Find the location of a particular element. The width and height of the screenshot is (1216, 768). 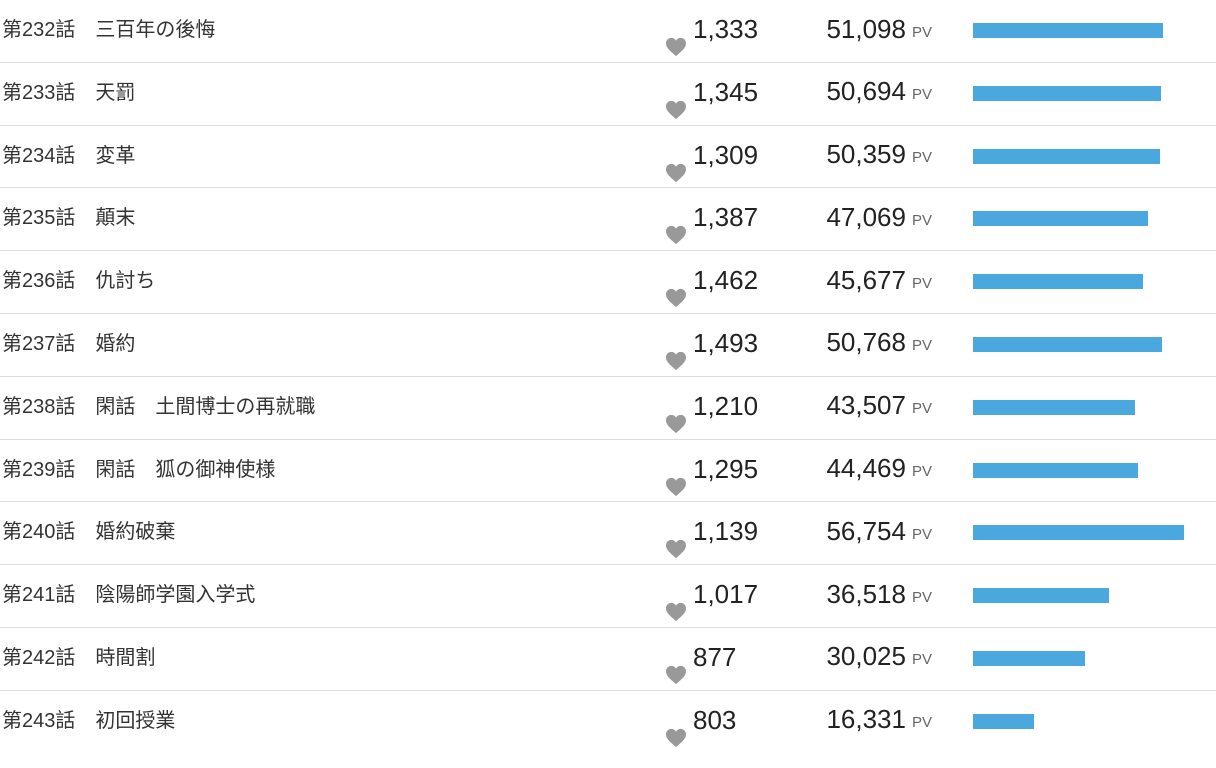

pageview-value: 47,069 is located at coordinates (866, 216).